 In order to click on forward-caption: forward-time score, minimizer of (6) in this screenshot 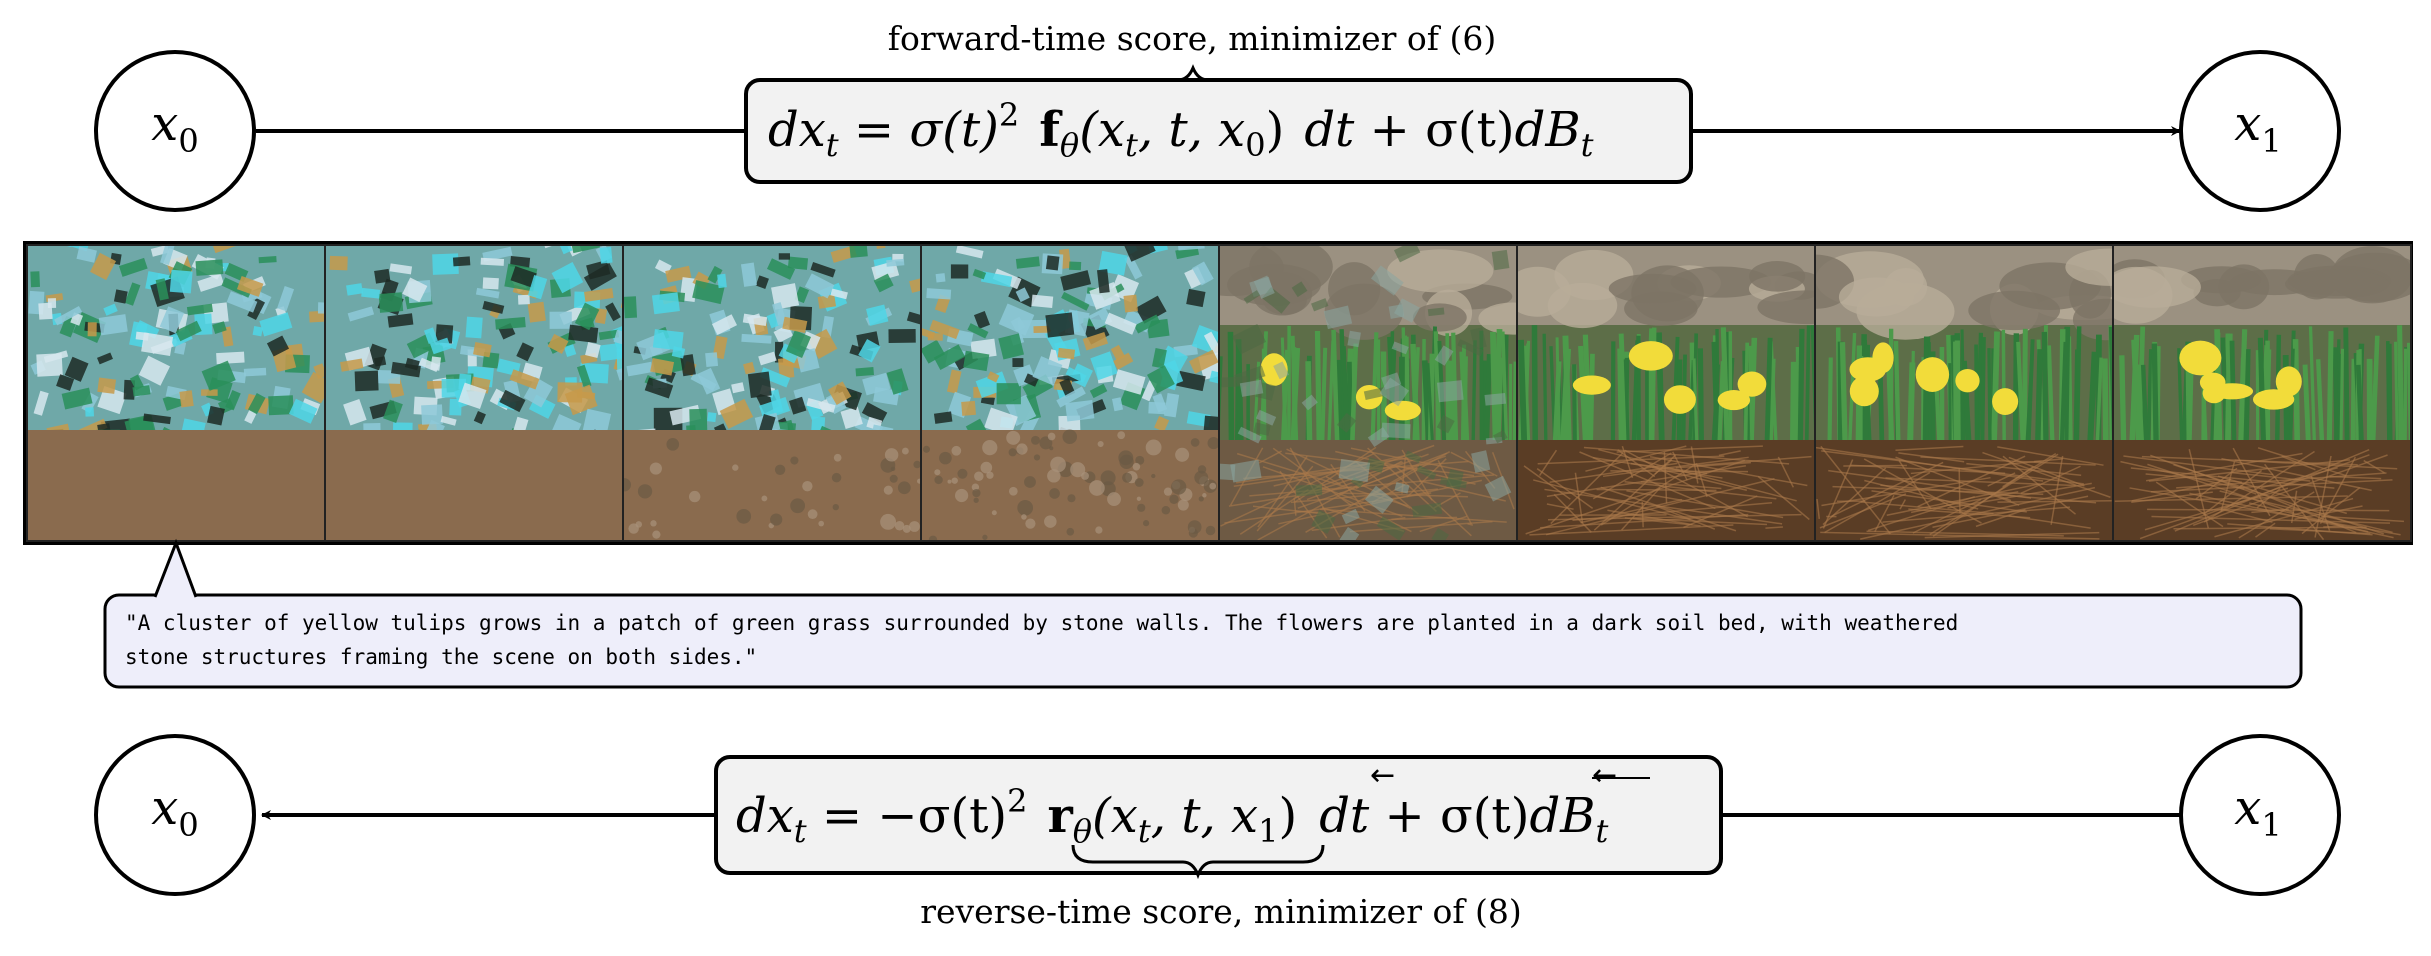, I will do `click(1192, 38)`.